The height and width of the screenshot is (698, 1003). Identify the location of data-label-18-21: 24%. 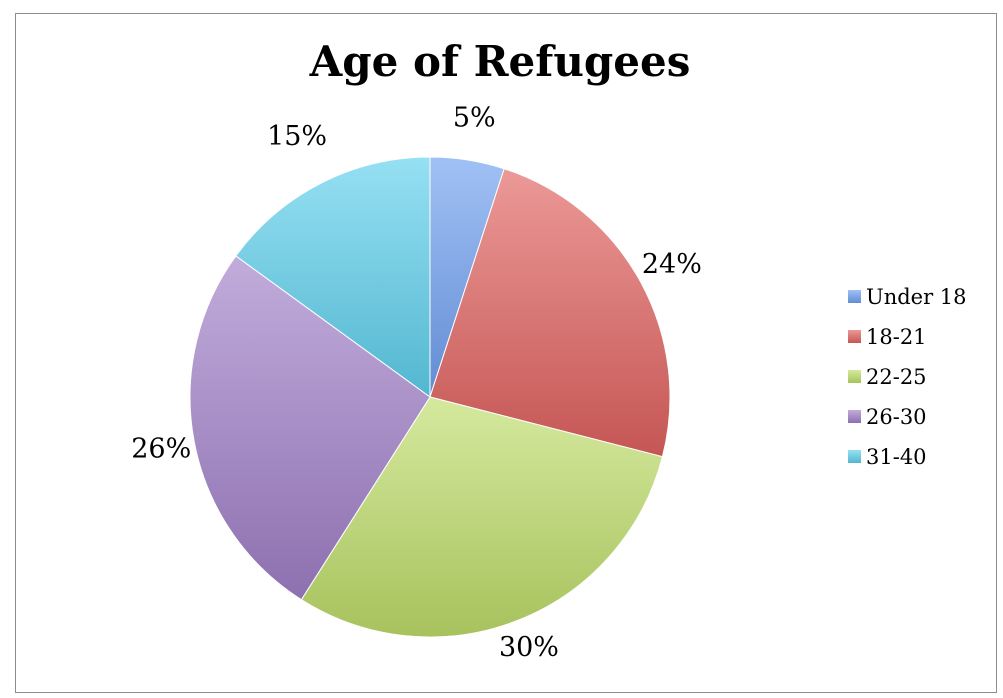
(672, 264).